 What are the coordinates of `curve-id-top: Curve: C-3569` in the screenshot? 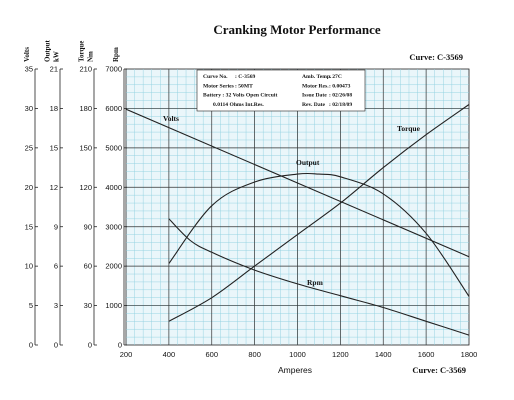 It's located at (436, 57).